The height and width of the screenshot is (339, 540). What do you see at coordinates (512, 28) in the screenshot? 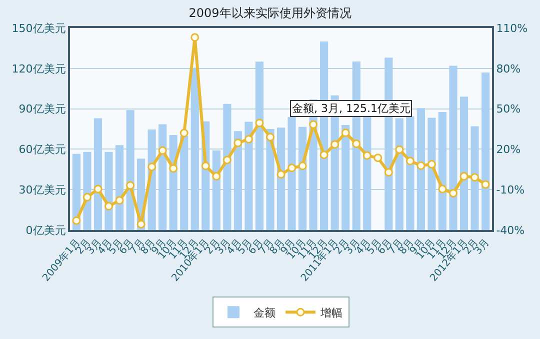
I see `y2-tick-label: 110%` at bounding box center [512, 28].